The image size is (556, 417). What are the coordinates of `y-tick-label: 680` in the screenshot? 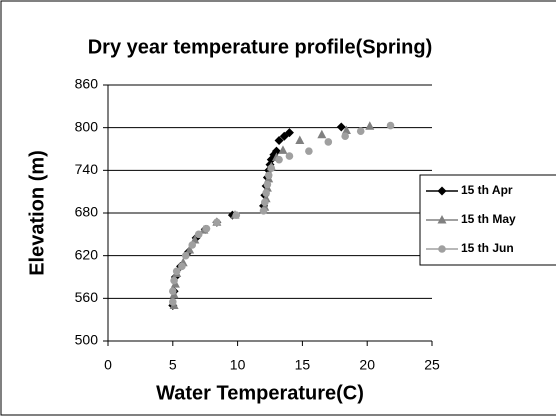 It's located at (87, 212).